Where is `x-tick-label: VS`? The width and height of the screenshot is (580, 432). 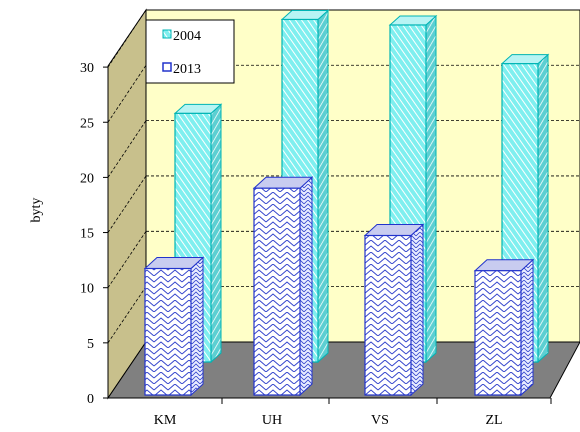 x-tick-label: VS is located at coordinates (380, 420).